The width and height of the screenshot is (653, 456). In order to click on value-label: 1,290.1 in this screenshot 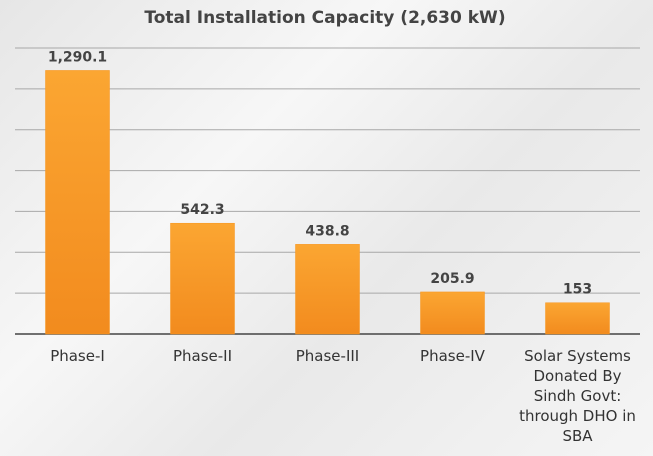, I will do `click(77, 57)`.